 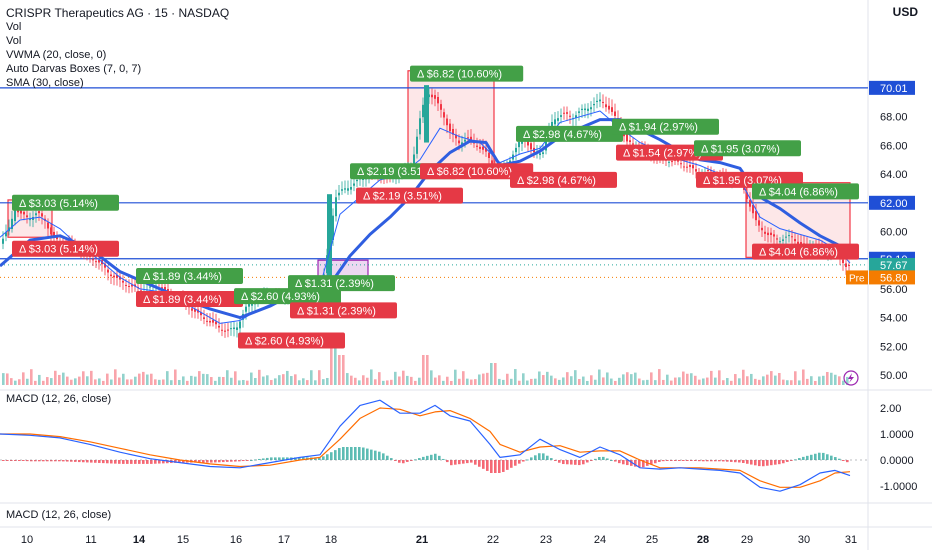 What do you see at coordinates (469, 172) in the screenshot?
I see `delta-label: Δ $6.82 (10.60%)` at bounding box center [469, 172].